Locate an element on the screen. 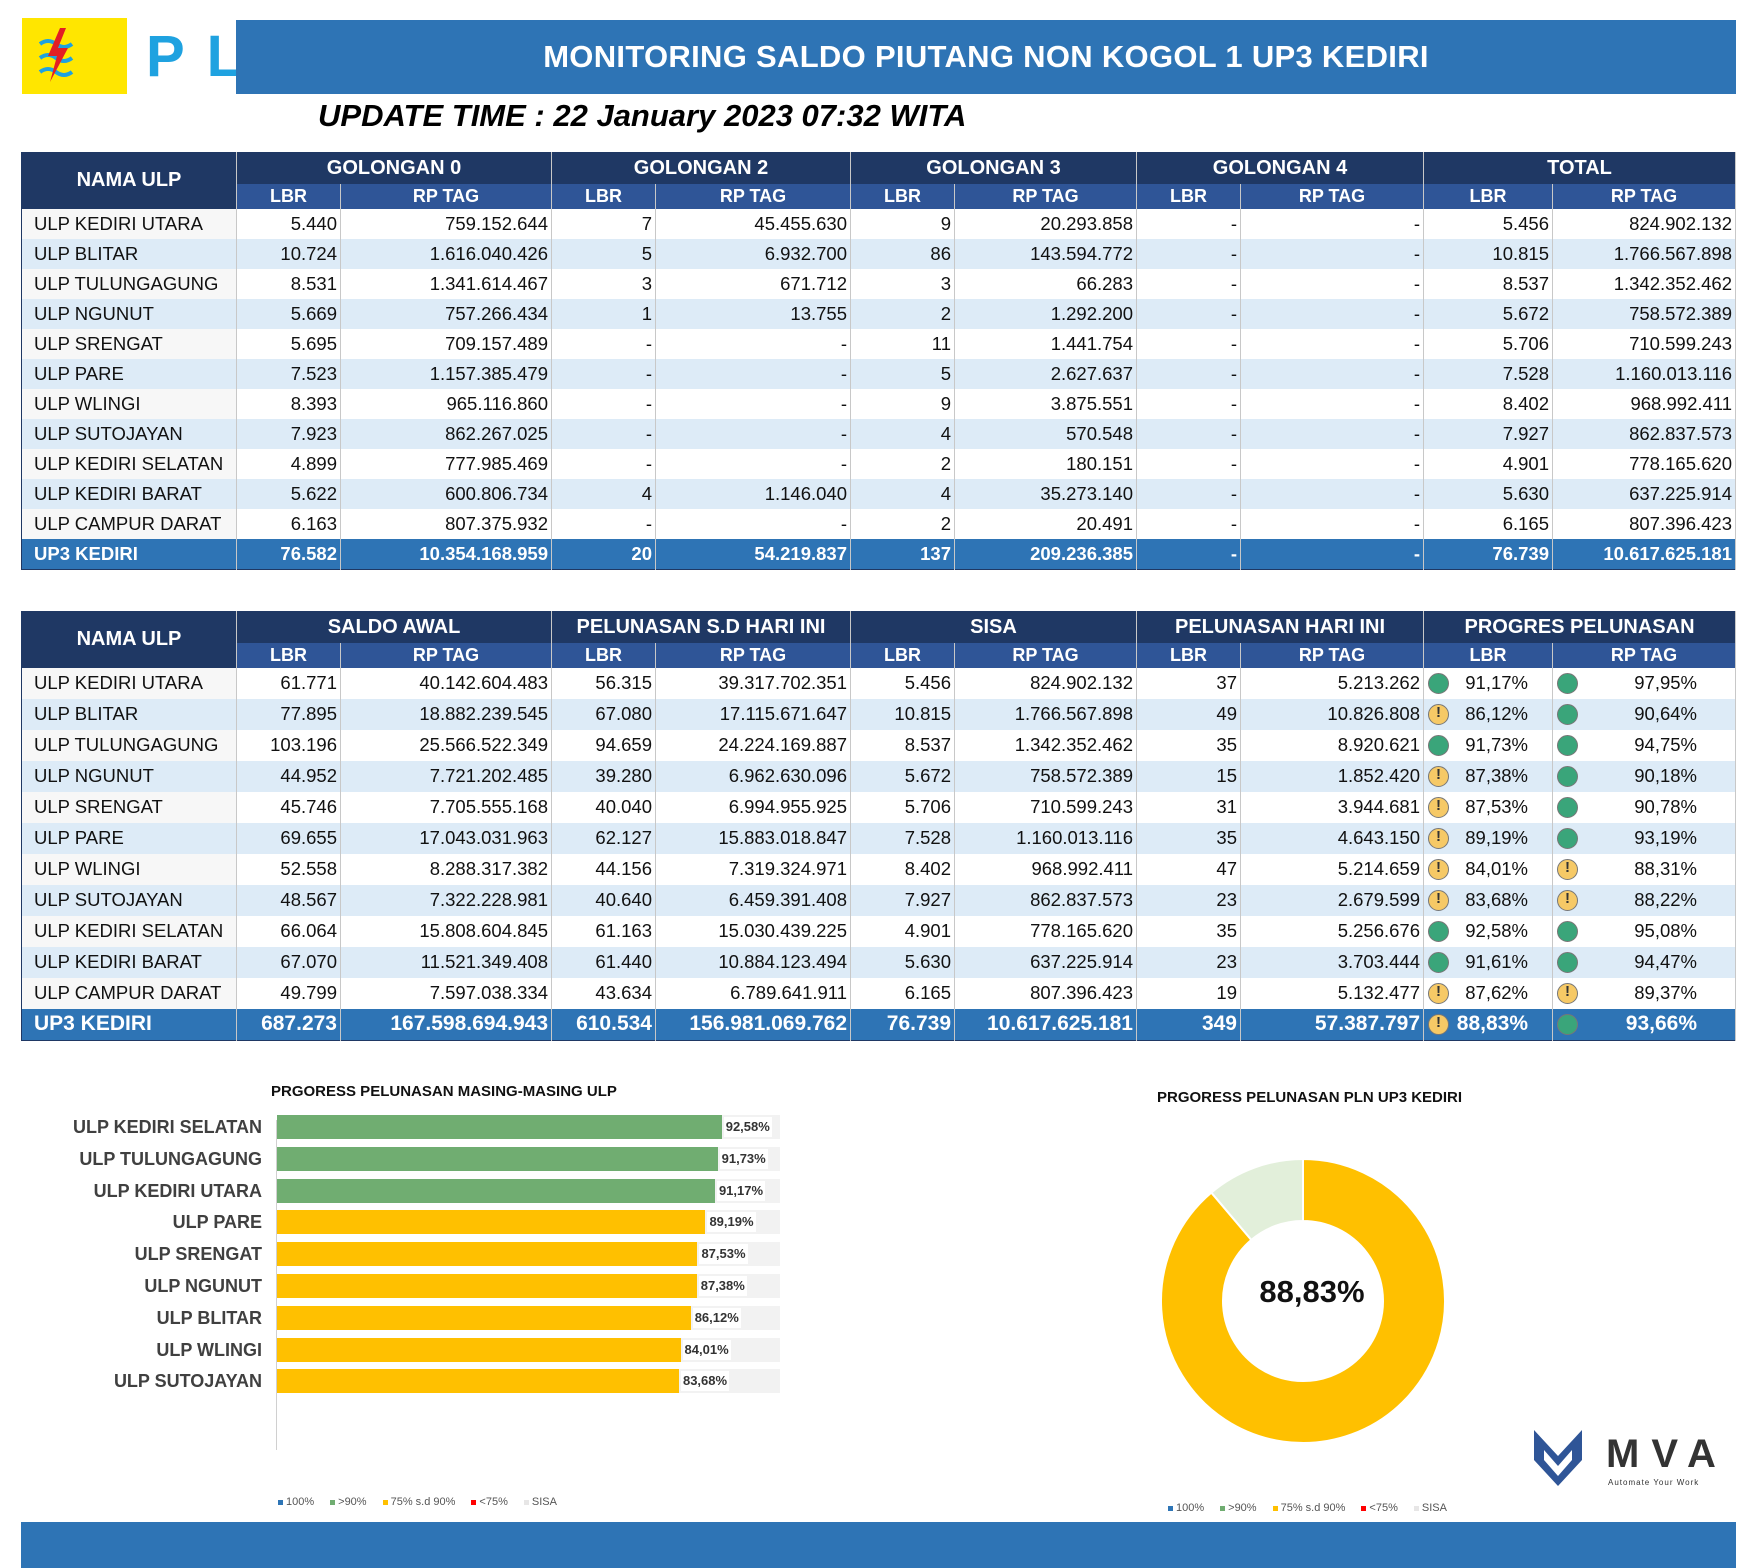  value-cell: 6.932.700 is located at coordinates (753, 253).